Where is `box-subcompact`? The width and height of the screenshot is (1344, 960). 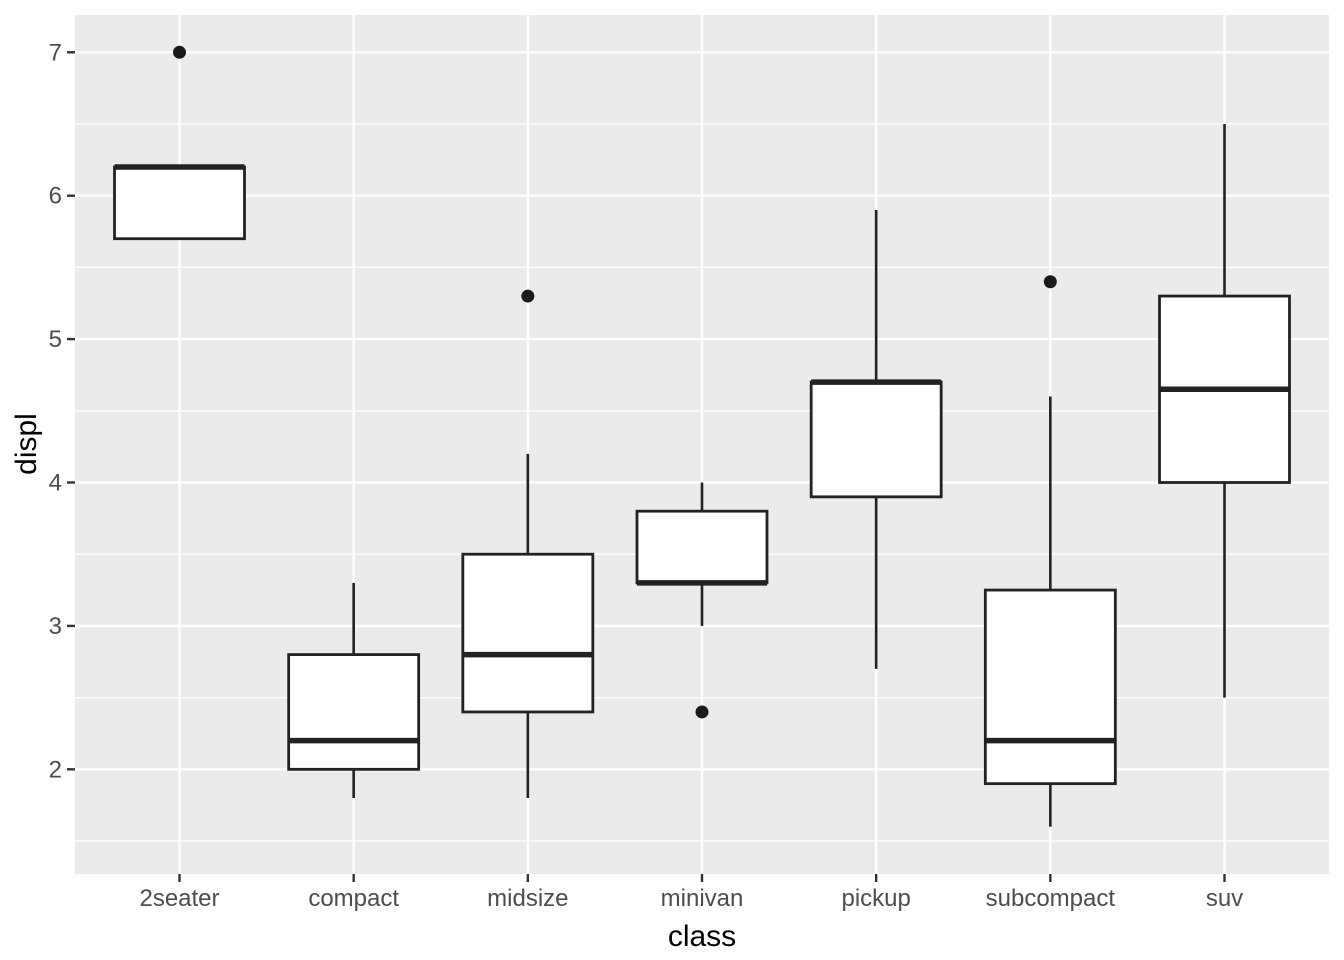
box-subcompact is located at coordinates (1050, 687).